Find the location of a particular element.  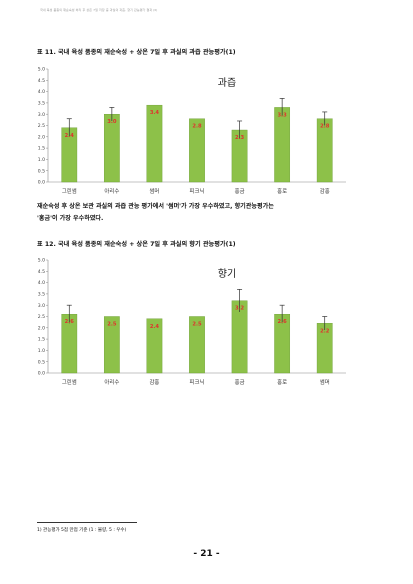

aroma-category-label: 아리수 is located at coordinates (111, 382).